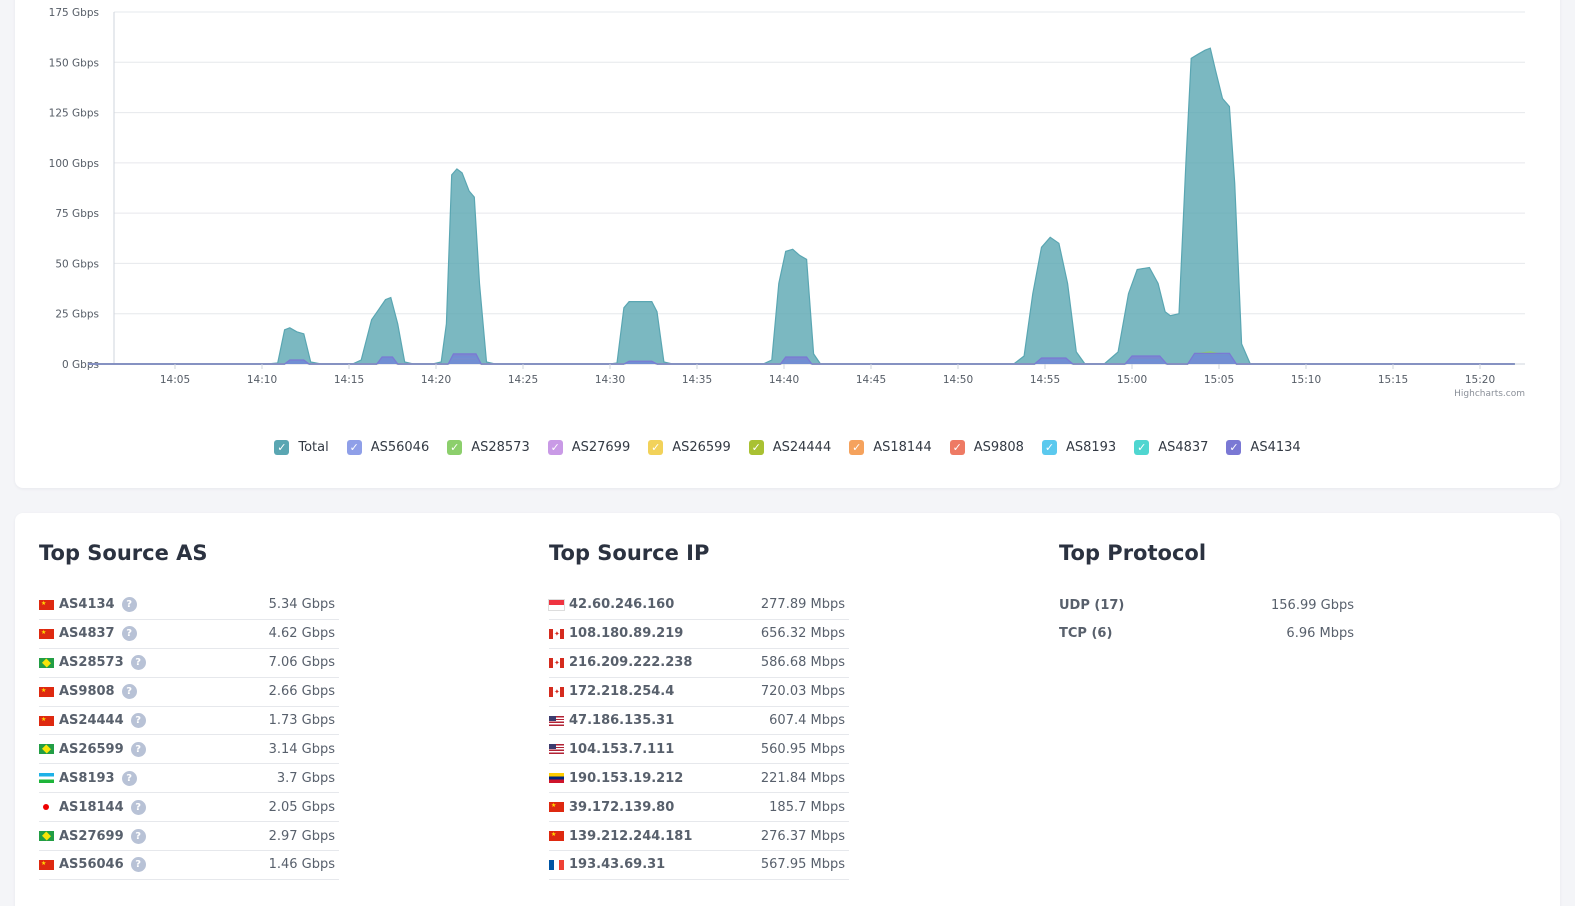 The image size is (1575, 906). I want to click on row-label: ✦ 108.180.89.219, so click(616, 633).